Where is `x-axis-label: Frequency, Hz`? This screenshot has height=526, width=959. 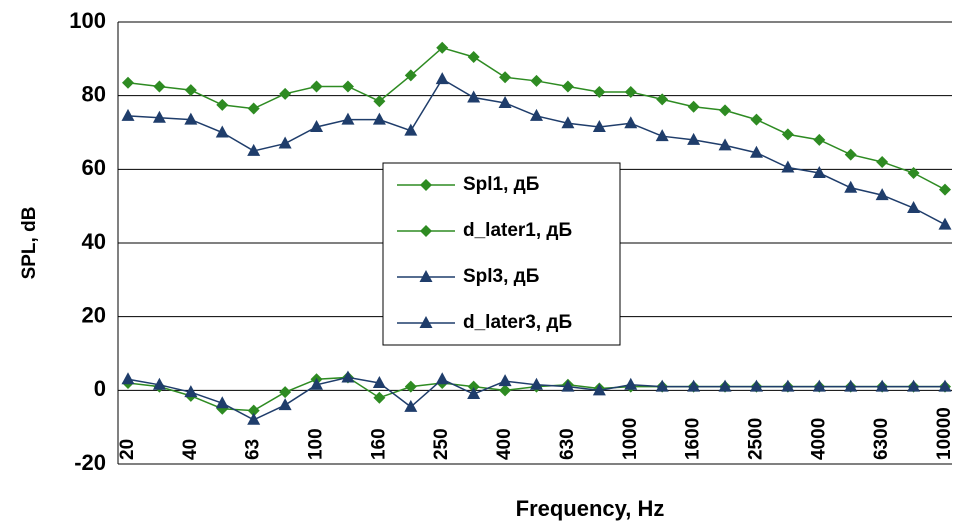 x-axis-label: Frequency, Hz is located at coordinates (590, 508).